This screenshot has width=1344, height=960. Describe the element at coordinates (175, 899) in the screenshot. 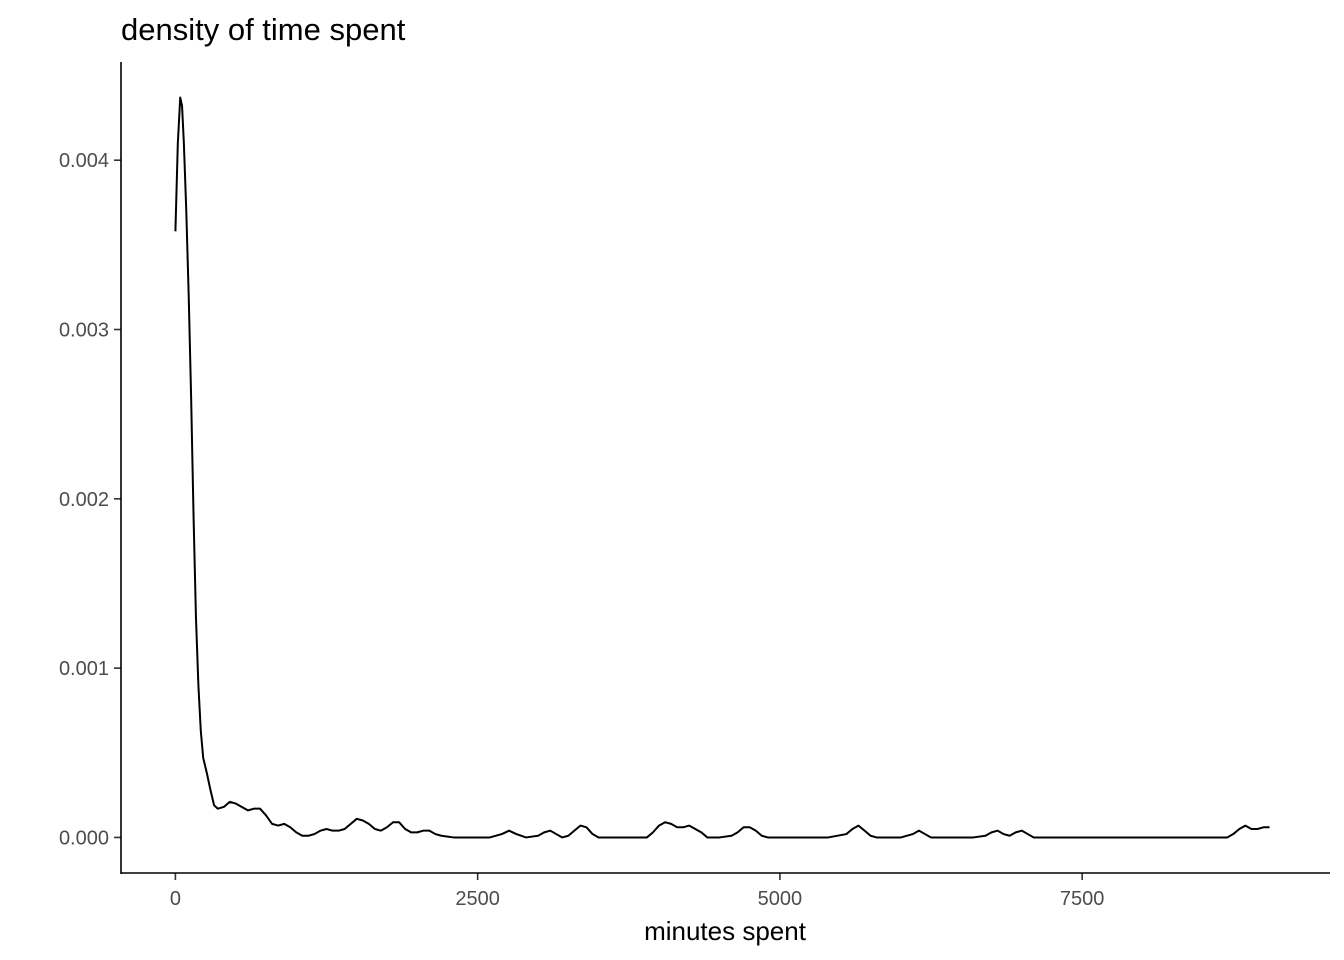

I see `x-tick-label: 0` at that location.